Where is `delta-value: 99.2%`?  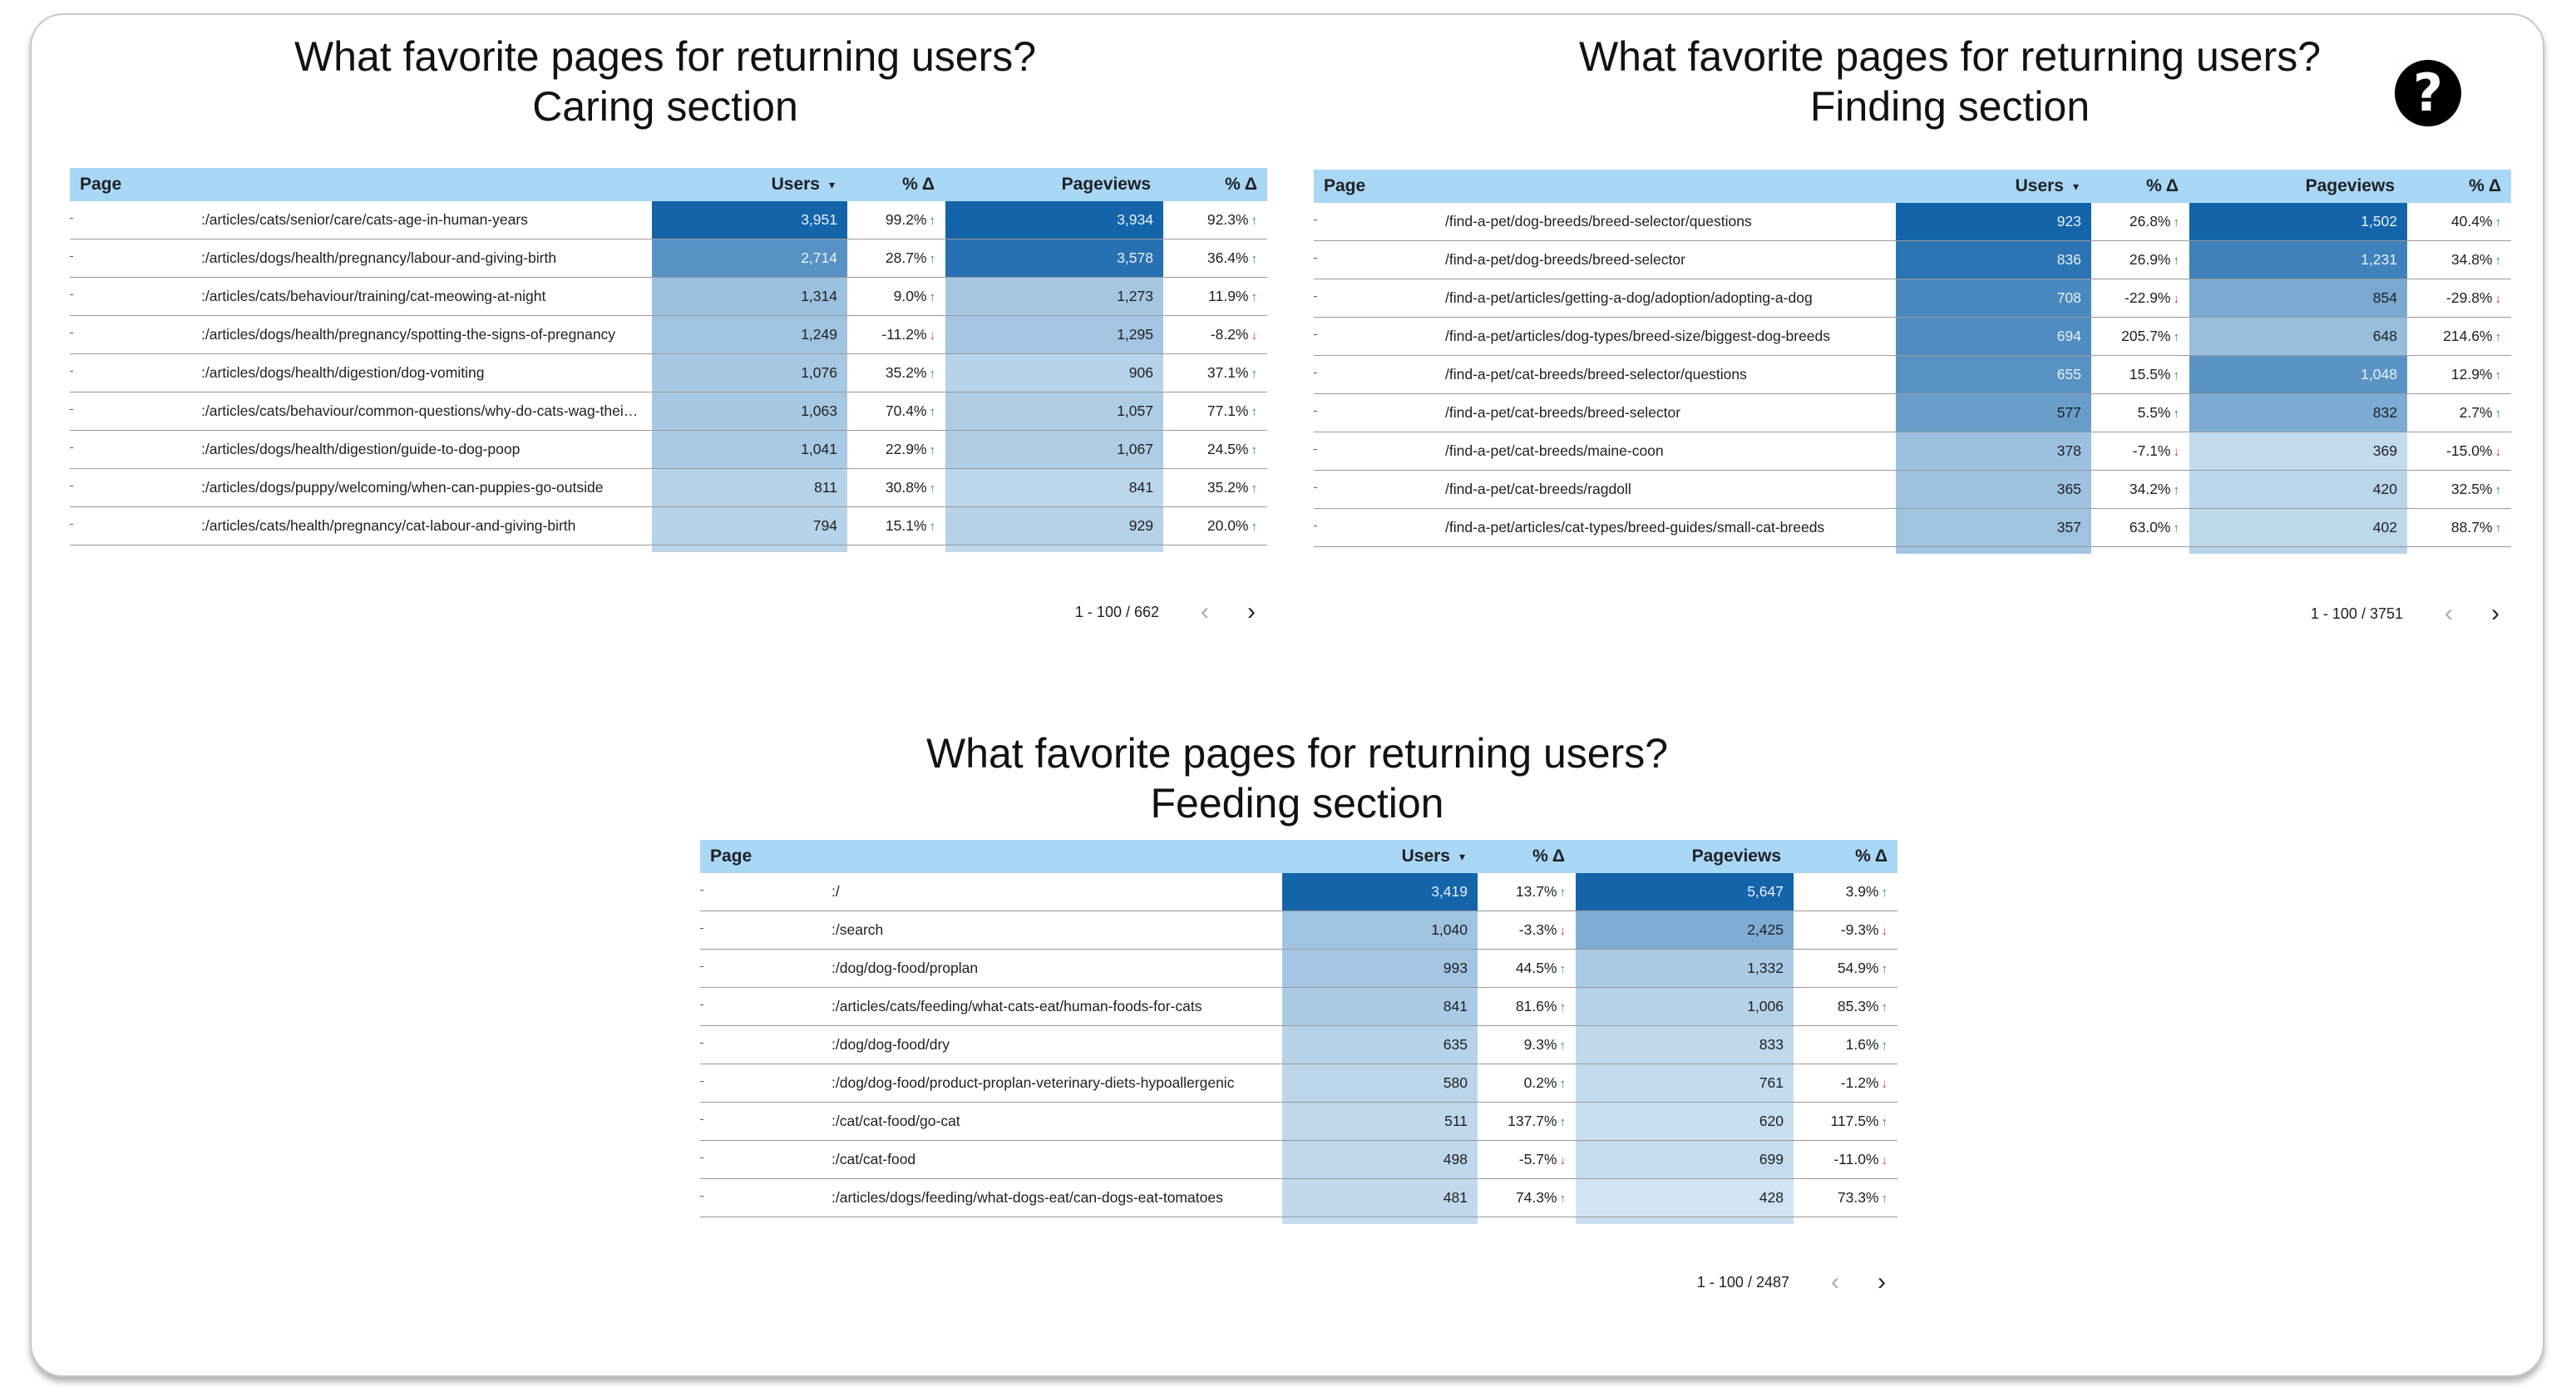
delta-value: 99.2% is located at coordinates (906, 219).